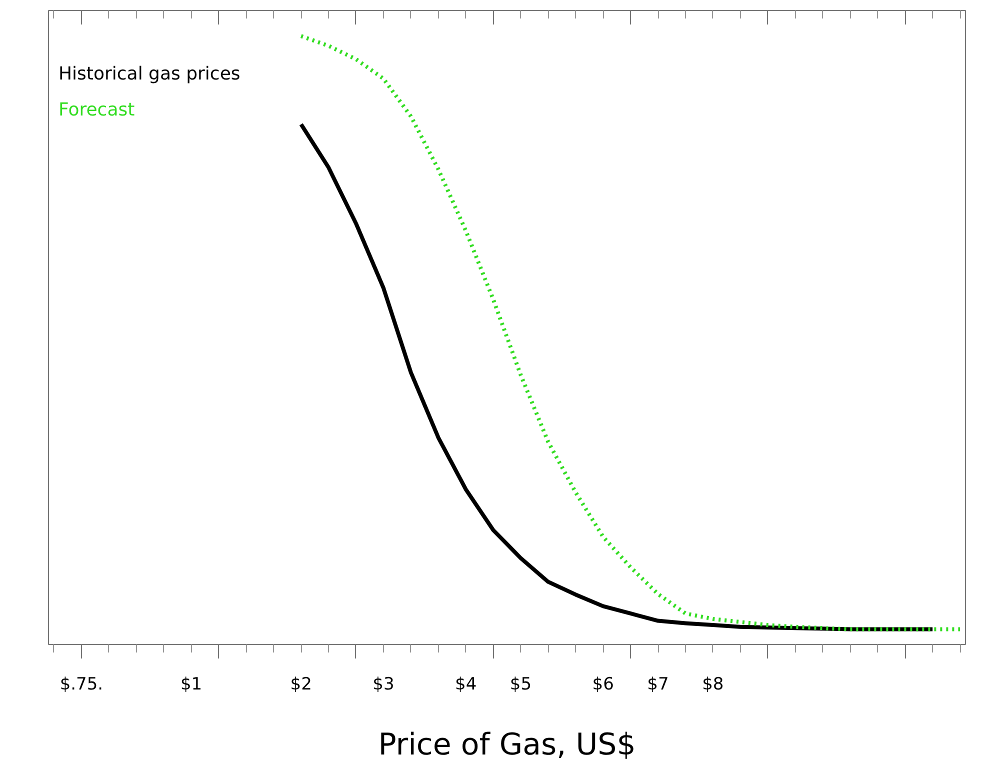 Image resolution: width=988 pixels, height=765 pixels. Describe the element at coordinates (96, 110) in the screenshot. I see `text: Forecast` at that location.